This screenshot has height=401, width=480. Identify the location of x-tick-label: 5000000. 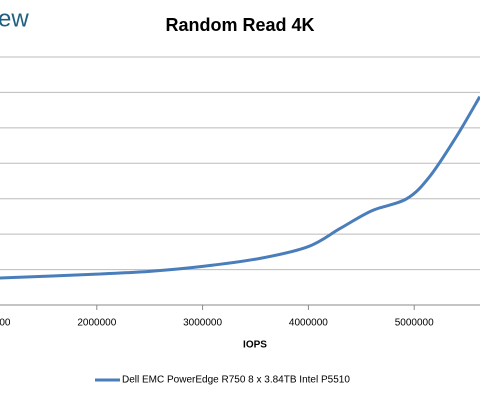
(414, 323).